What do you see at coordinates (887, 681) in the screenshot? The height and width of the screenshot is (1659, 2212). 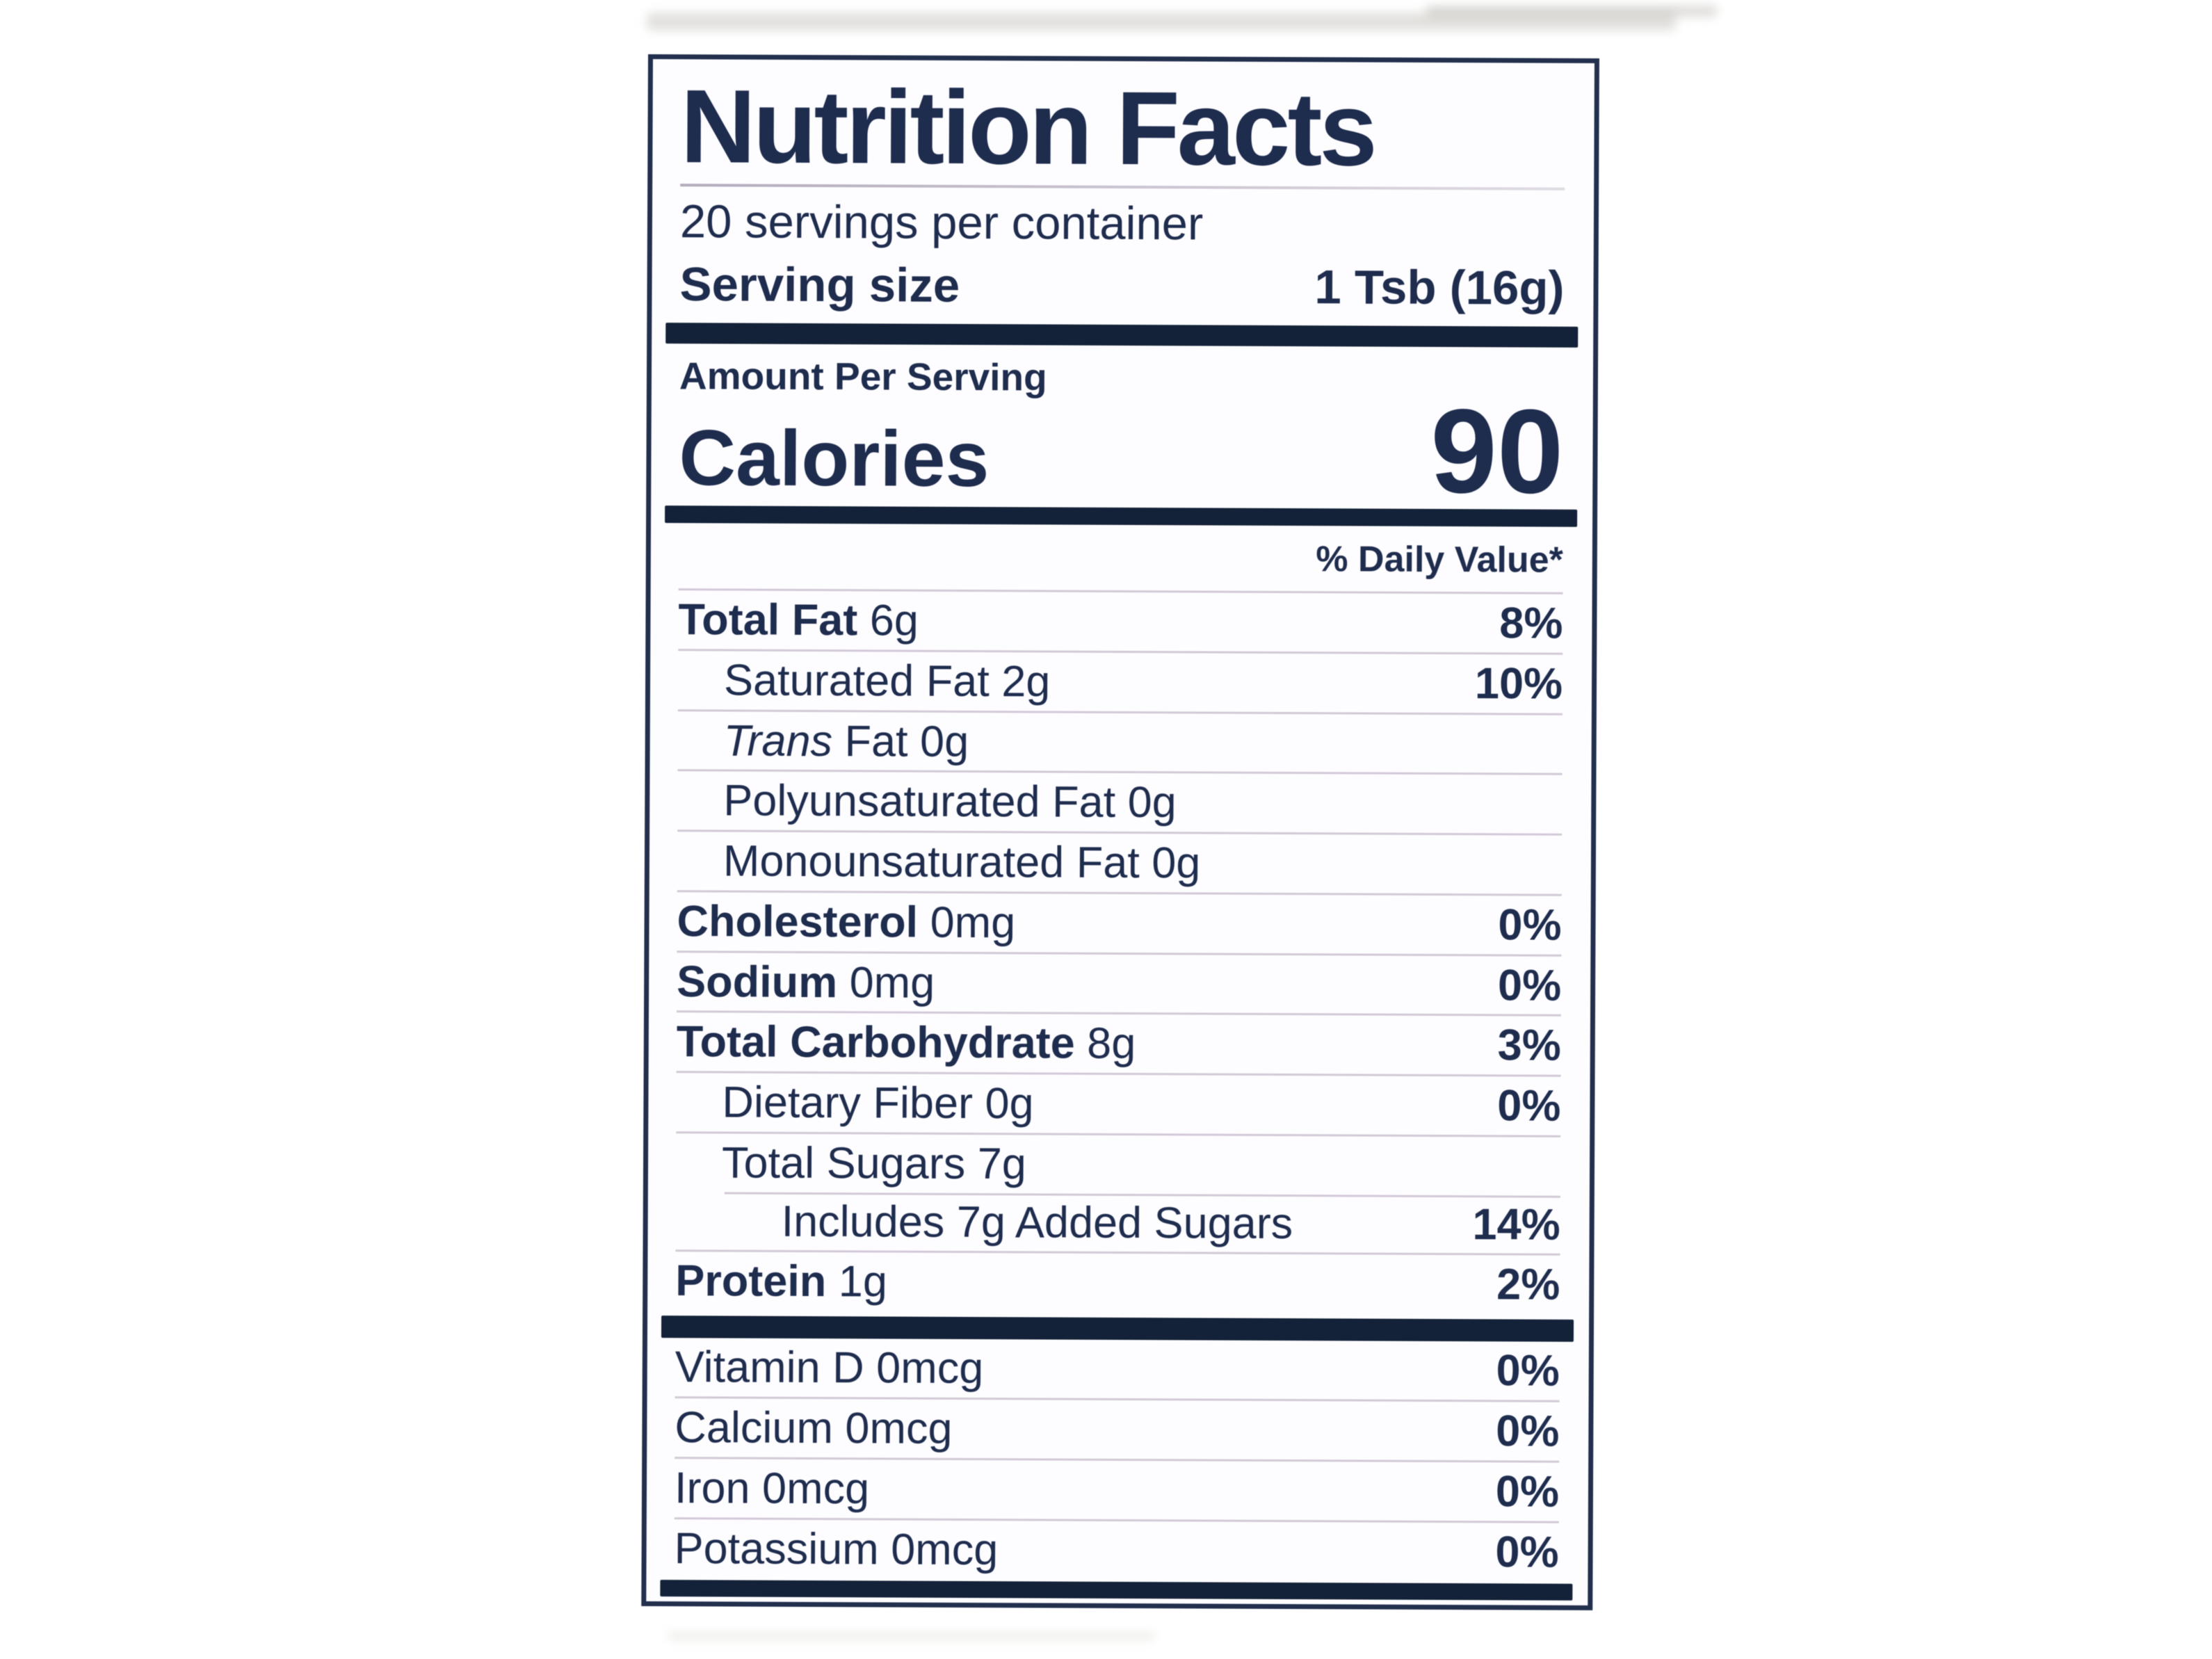 I see `nutrient-name: Saturated Fat 2g` at bounding box center [887, 681].